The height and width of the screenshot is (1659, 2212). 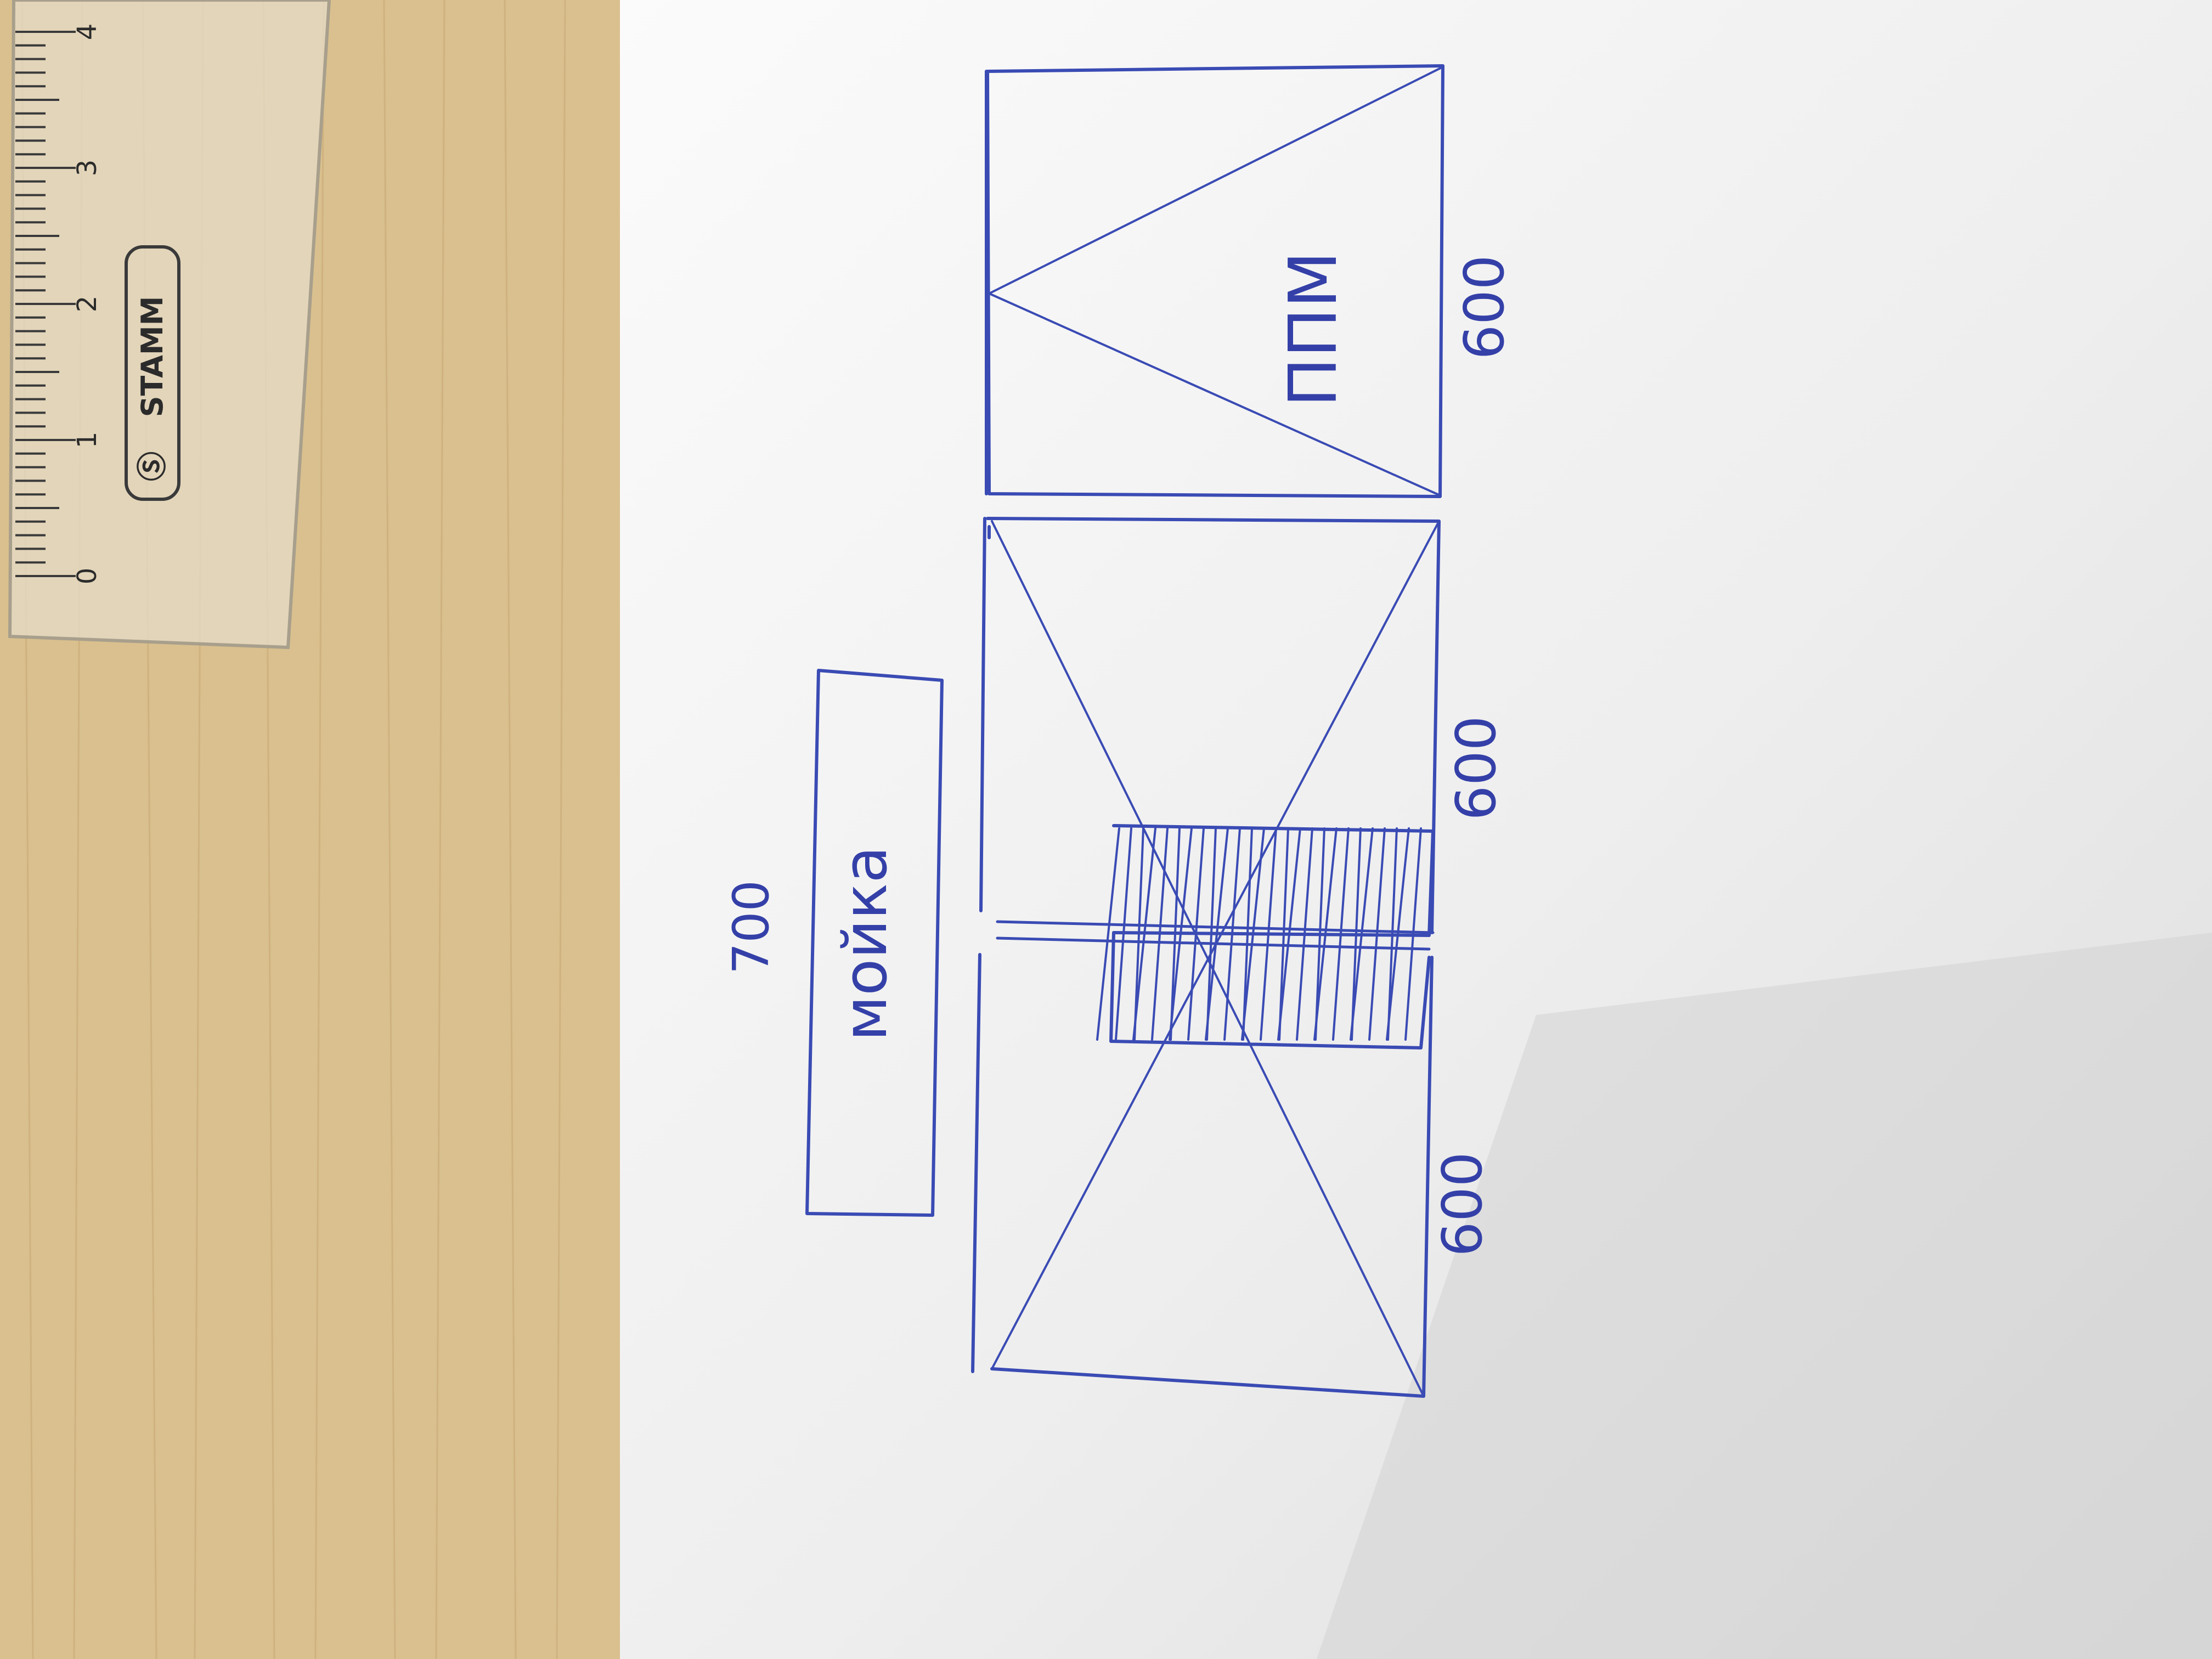 What do you see at coordinates (1462, 1204) in the screenshot?
I see `cabinet-width-label-bottom: 600` at bounding box center [1462, 1204].